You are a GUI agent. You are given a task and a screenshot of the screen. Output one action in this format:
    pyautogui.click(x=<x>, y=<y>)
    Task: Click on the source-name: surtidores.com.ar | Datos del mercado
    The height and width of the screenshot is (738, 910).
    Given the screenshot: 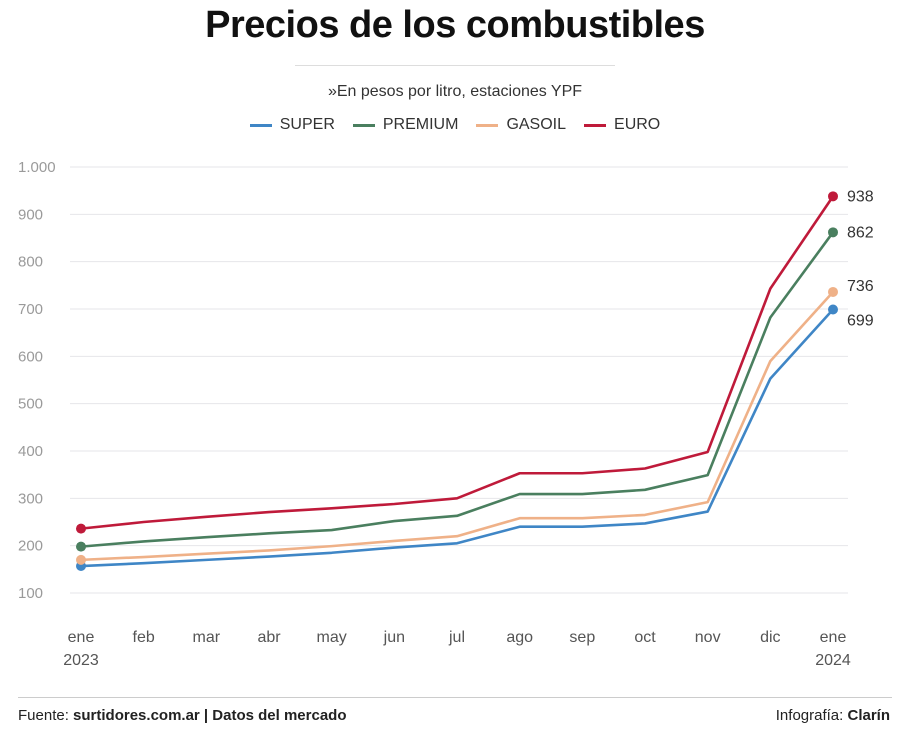 What is the action you would take?
    pyautogui.click(x=210, y=715)
    